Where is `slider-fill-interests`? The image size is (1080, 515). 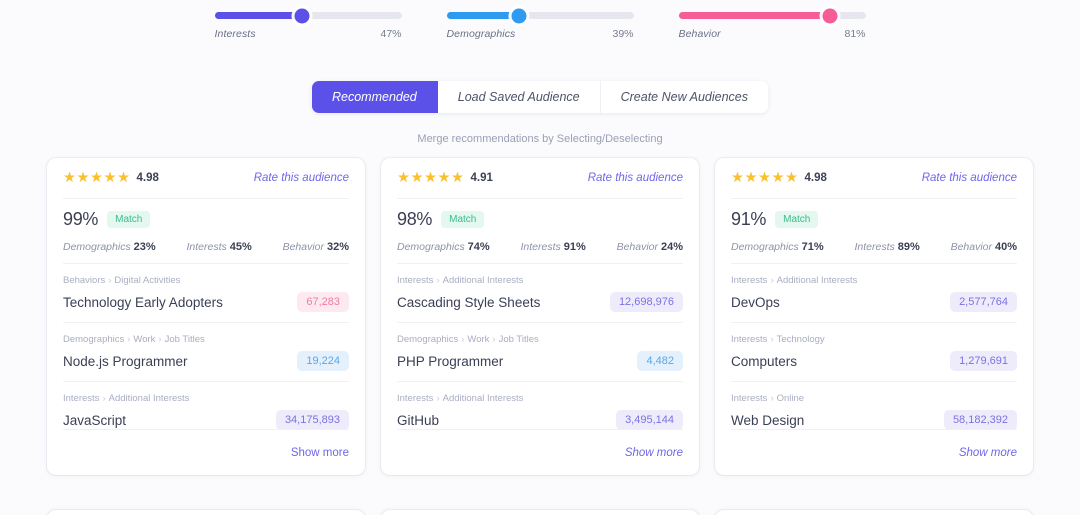
slider-fill-interests is located at coordinates (258, 15).